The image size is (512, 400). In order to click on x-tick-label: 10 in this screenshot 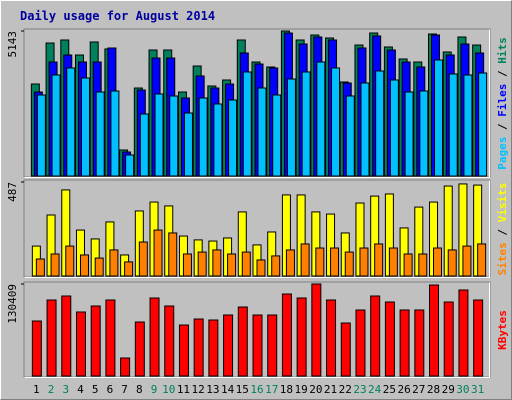, I will do `click(168, 389)`.